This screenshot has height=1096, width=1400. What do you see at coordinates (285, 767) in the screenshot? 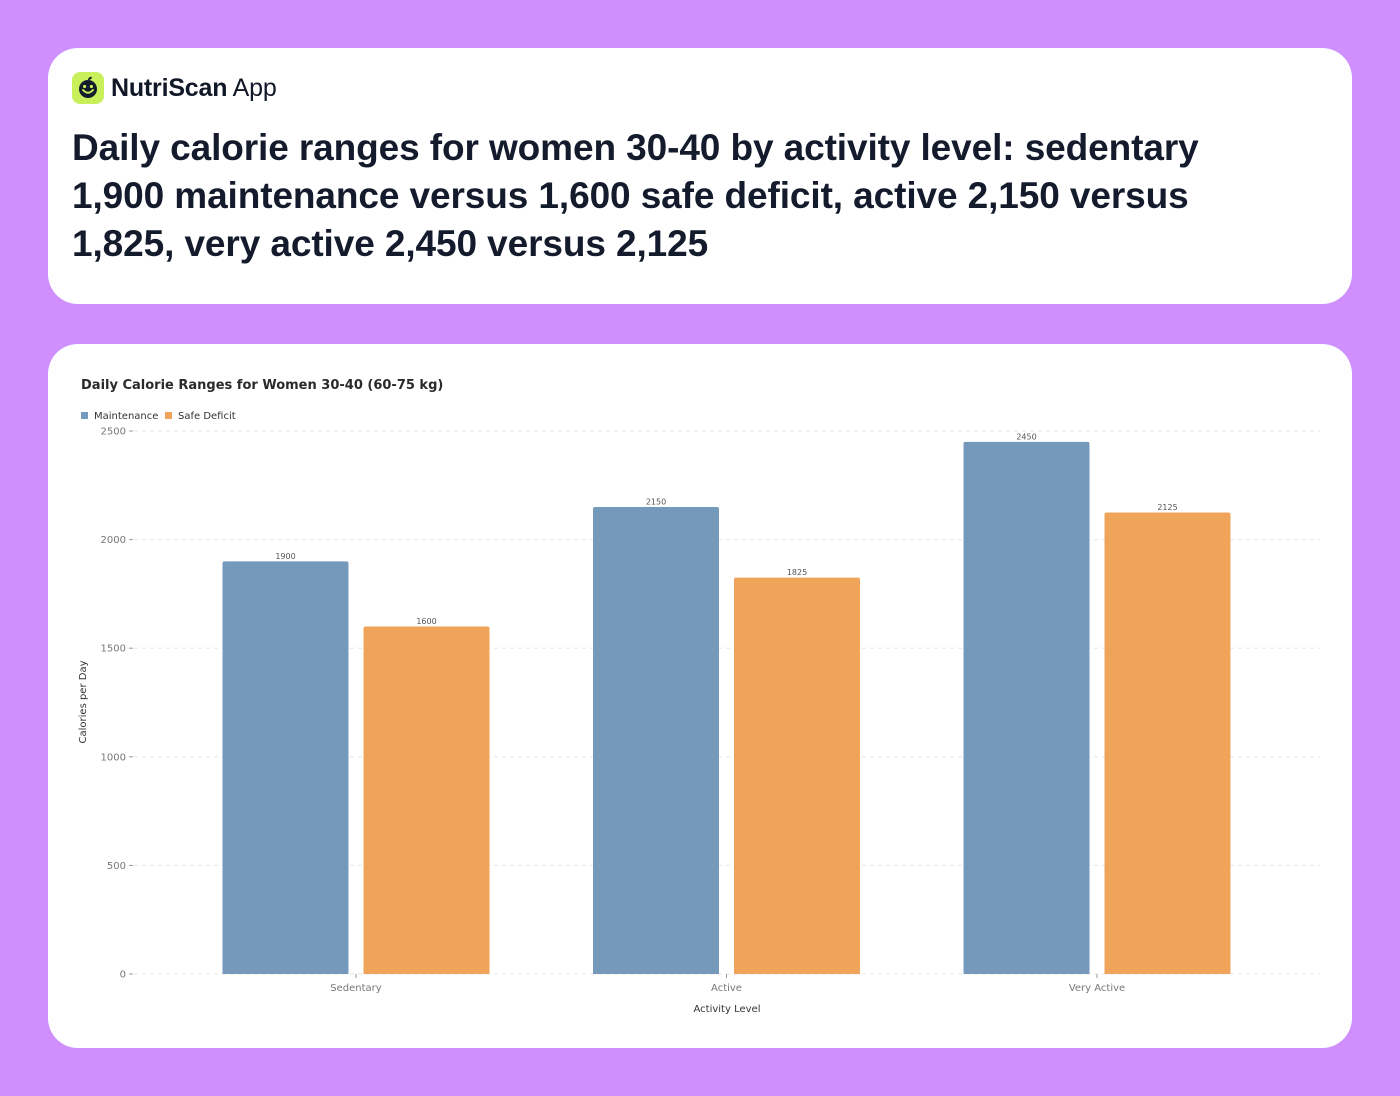
I see `bar-maintenance-sedentary` at bounding box center [285, 767].